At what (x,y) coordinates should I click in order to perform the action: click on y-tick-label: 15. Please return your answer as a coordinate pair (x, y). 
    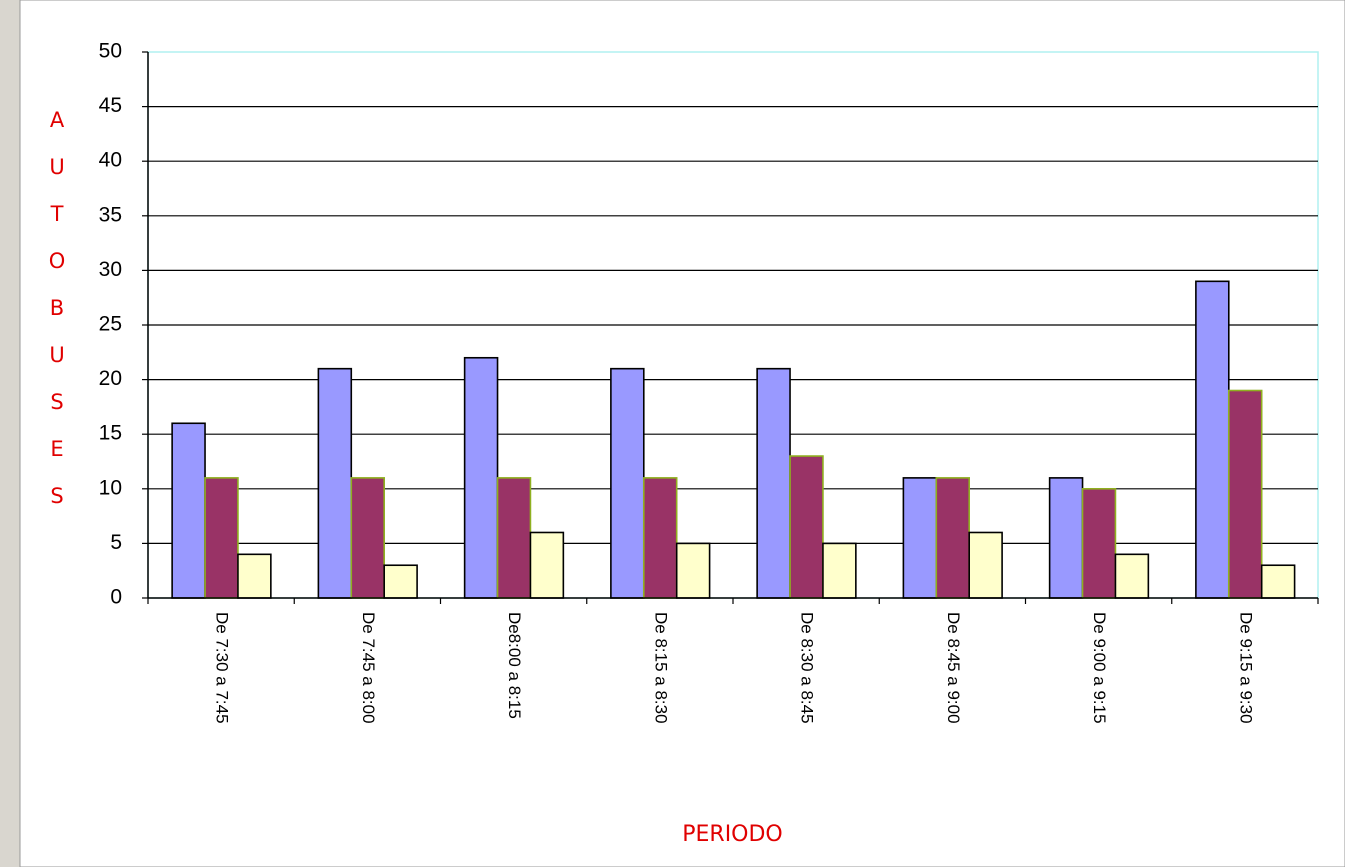
    Looking at the image, I should click on (110, 433).